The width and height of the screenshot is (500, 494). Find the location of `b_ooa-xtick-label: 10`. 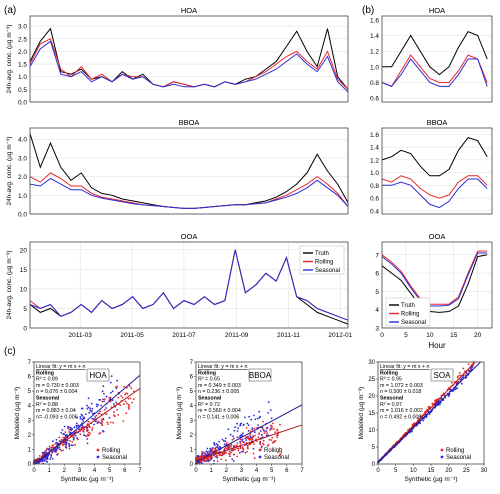

b_ooa-xtick-label: 10 is located at coordinates (430, 335).